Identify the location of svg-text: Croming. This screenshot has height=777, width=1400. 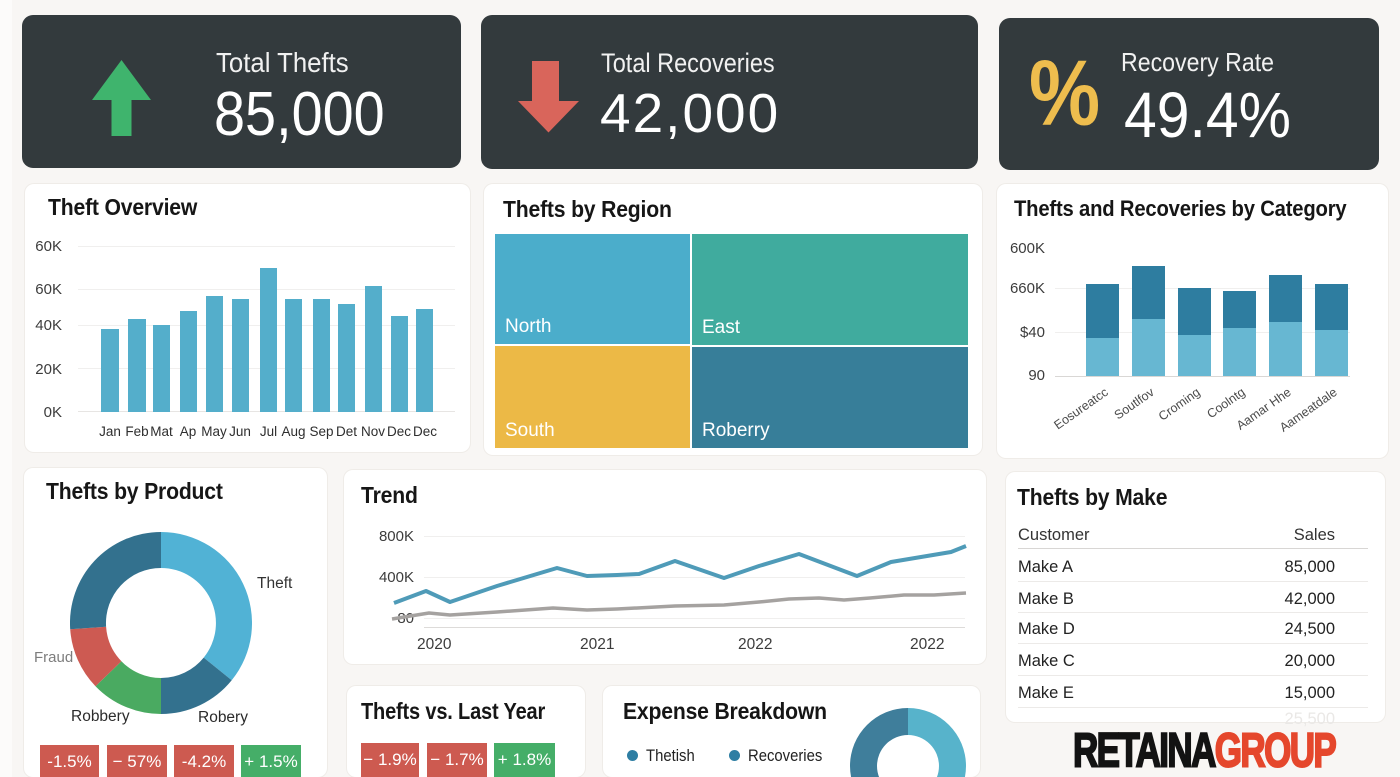
(1179, 404).